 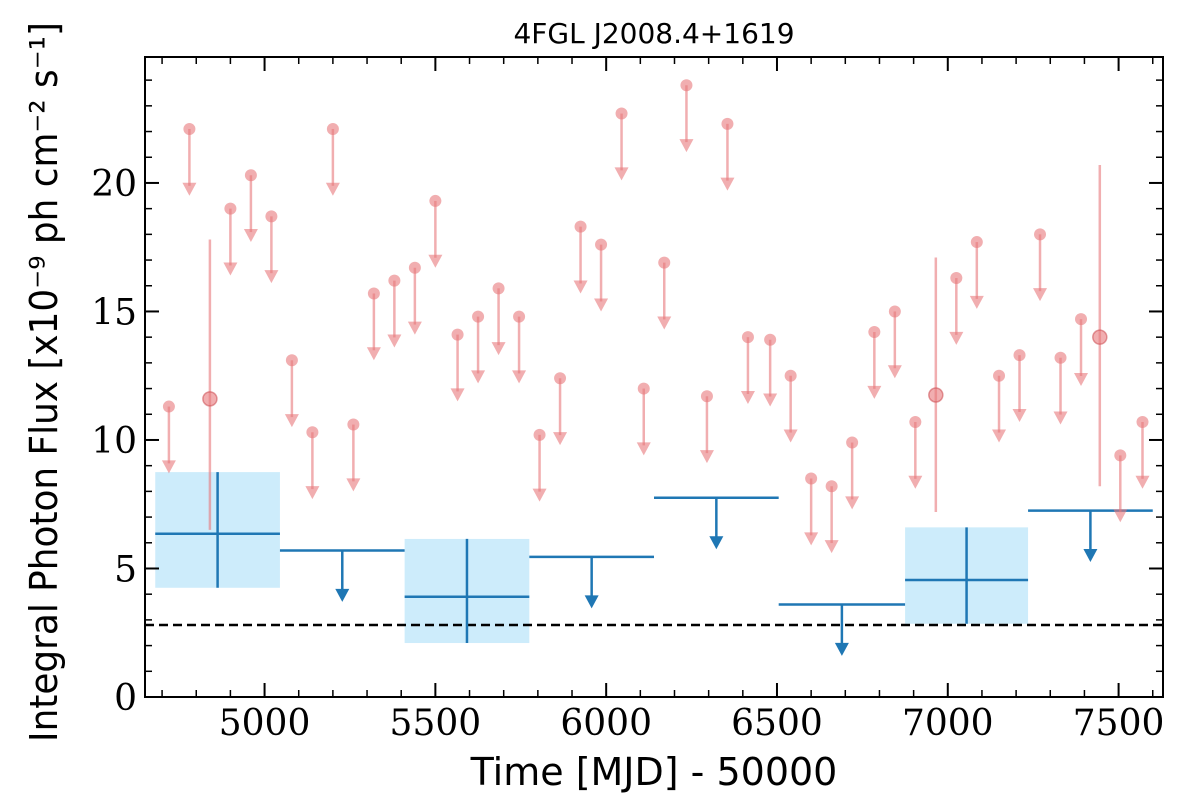 What do you see at coordinates (654, 772) in the screenshot?
I see `x-axis-label: Time [MJD] - 50000` at bounding box center [654, 772].